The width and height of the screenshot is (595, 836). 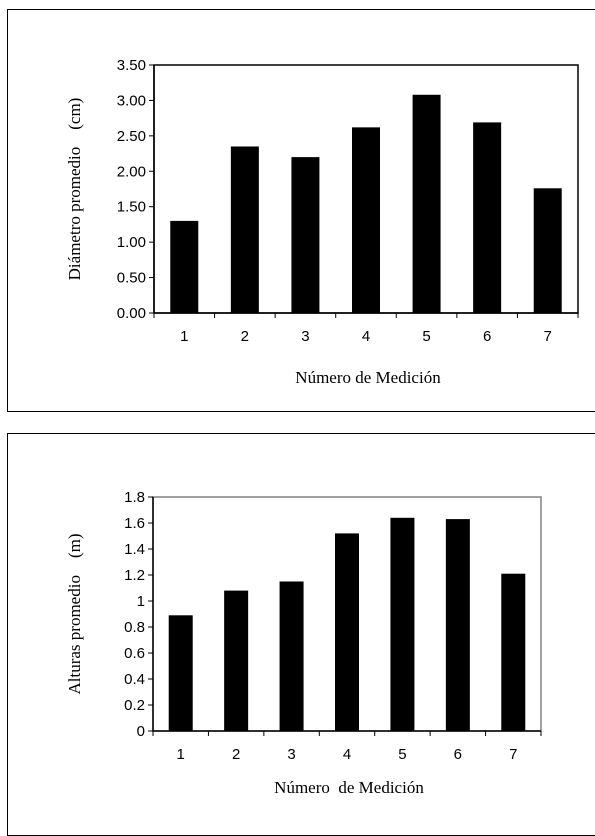 What do you see at coordinates (134, 575) in the screenshot?
I see `y-tick-label: 1.2` at bounding box center [134, 575].